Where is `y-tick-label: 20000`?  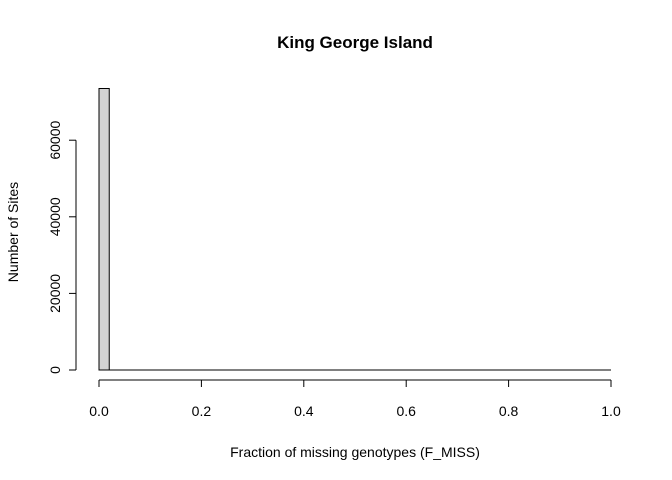 y-tick-label: 20000 is located at coordinates (55, 293).